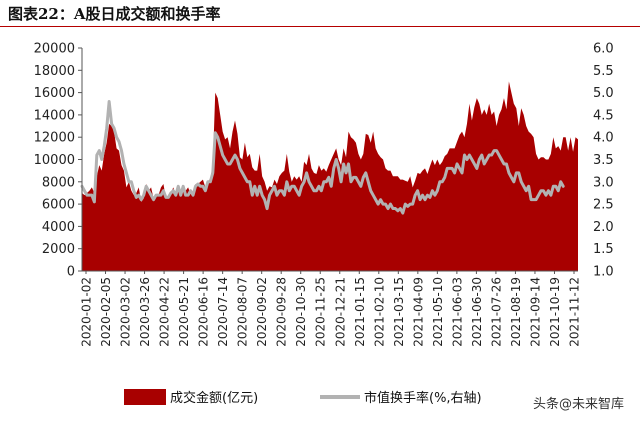  Describe the element at coordinates (58, 227) in the screenshot. I see `left-tick-label: 4000` at that location.